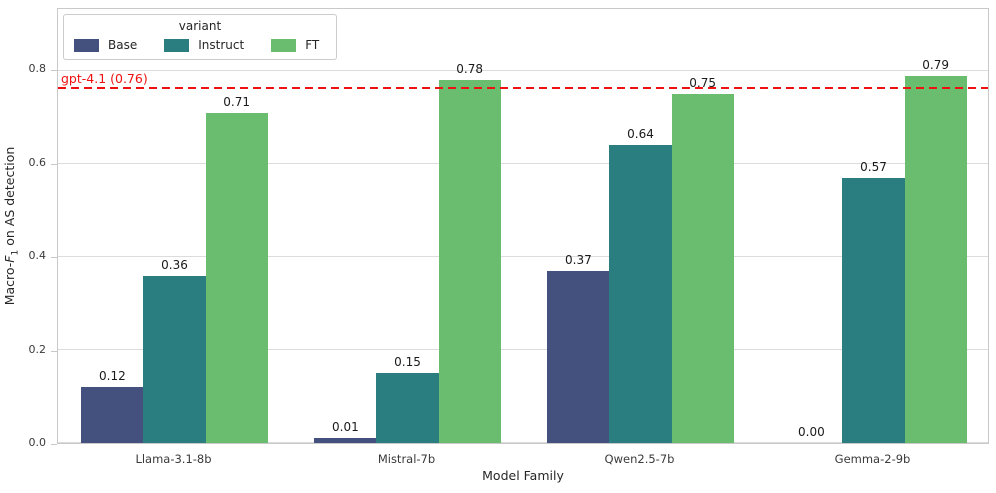 The height and width of the screenshot is (493, 996). I want to click on x-tick-label: Mistral-7b, so click(406, 459).